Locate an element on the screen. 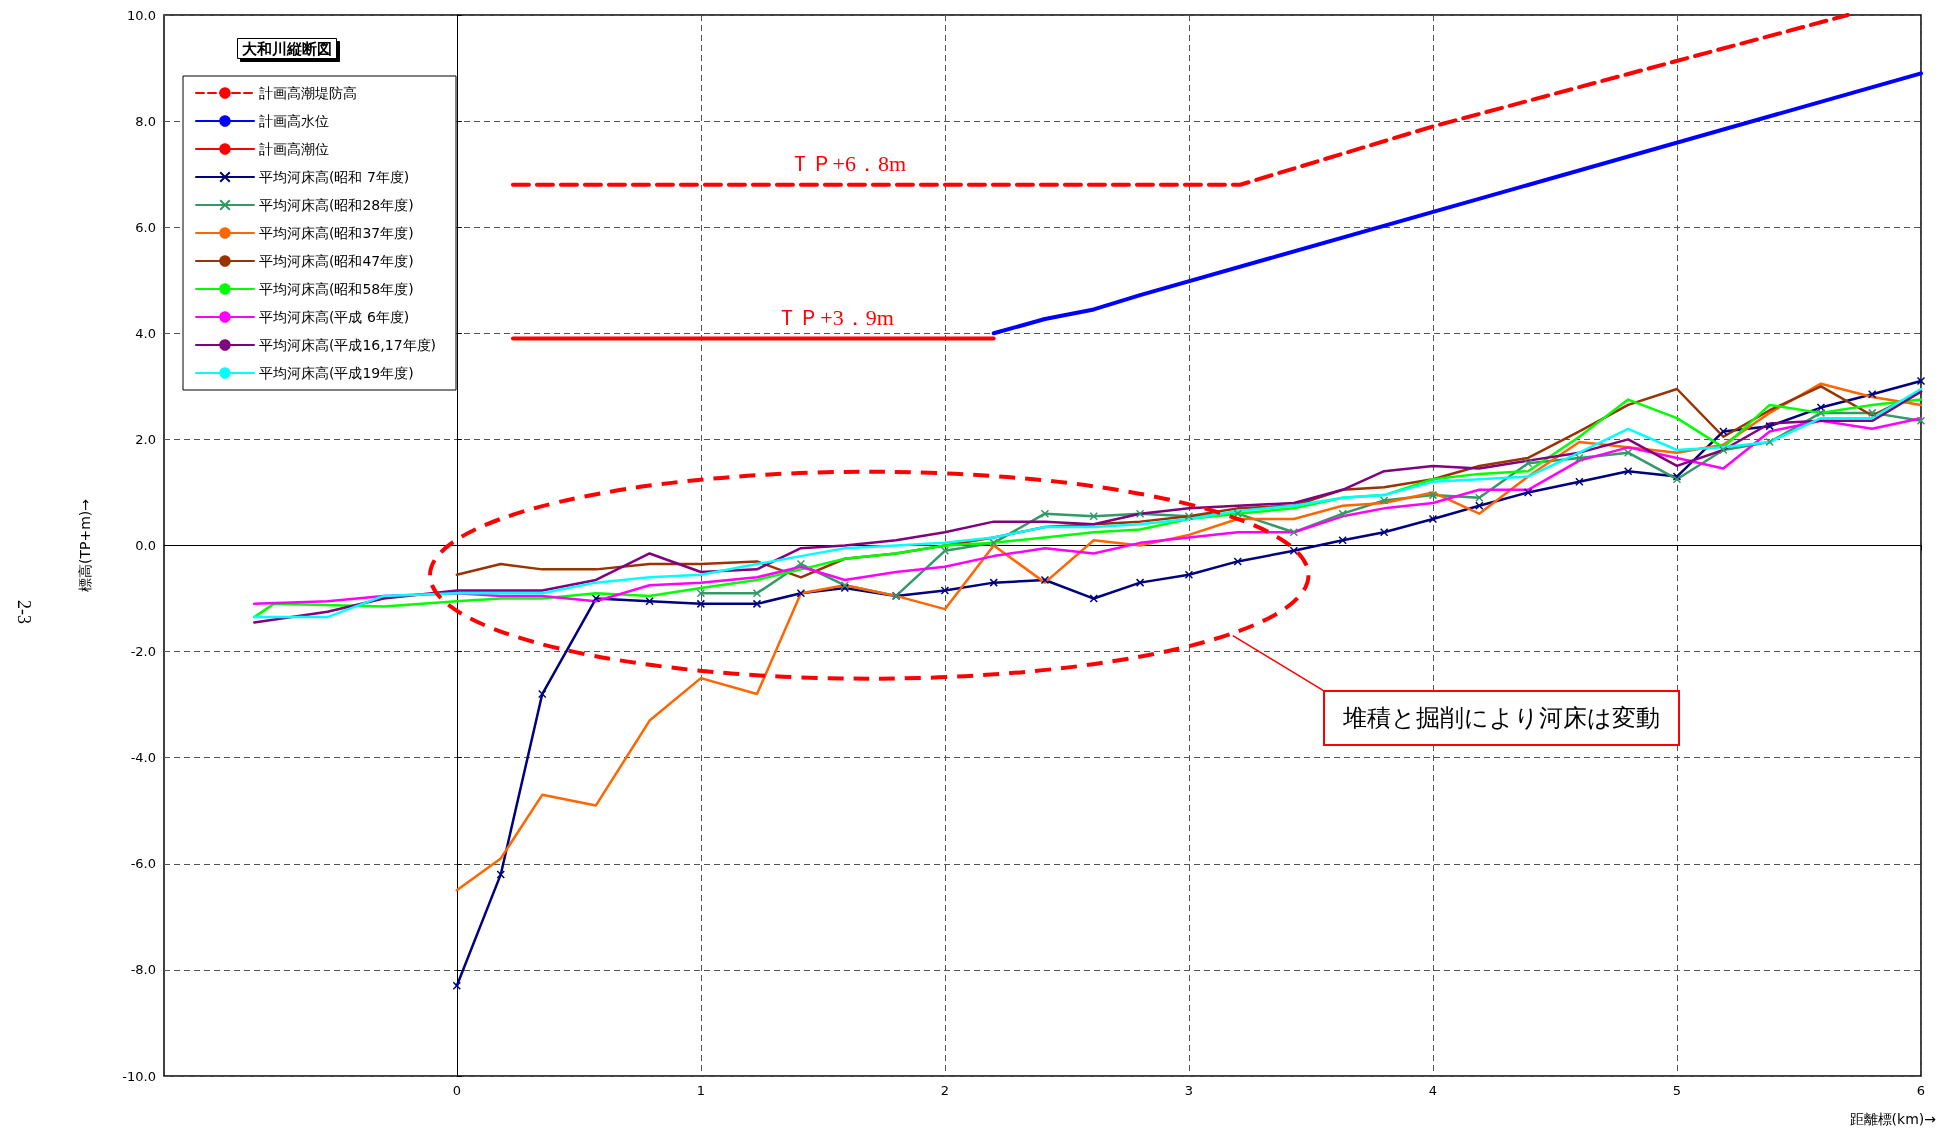 This screenshot has height=1138, width=1946. annotation: ＴＰ+6．8m is located at coordinates (847, 163).